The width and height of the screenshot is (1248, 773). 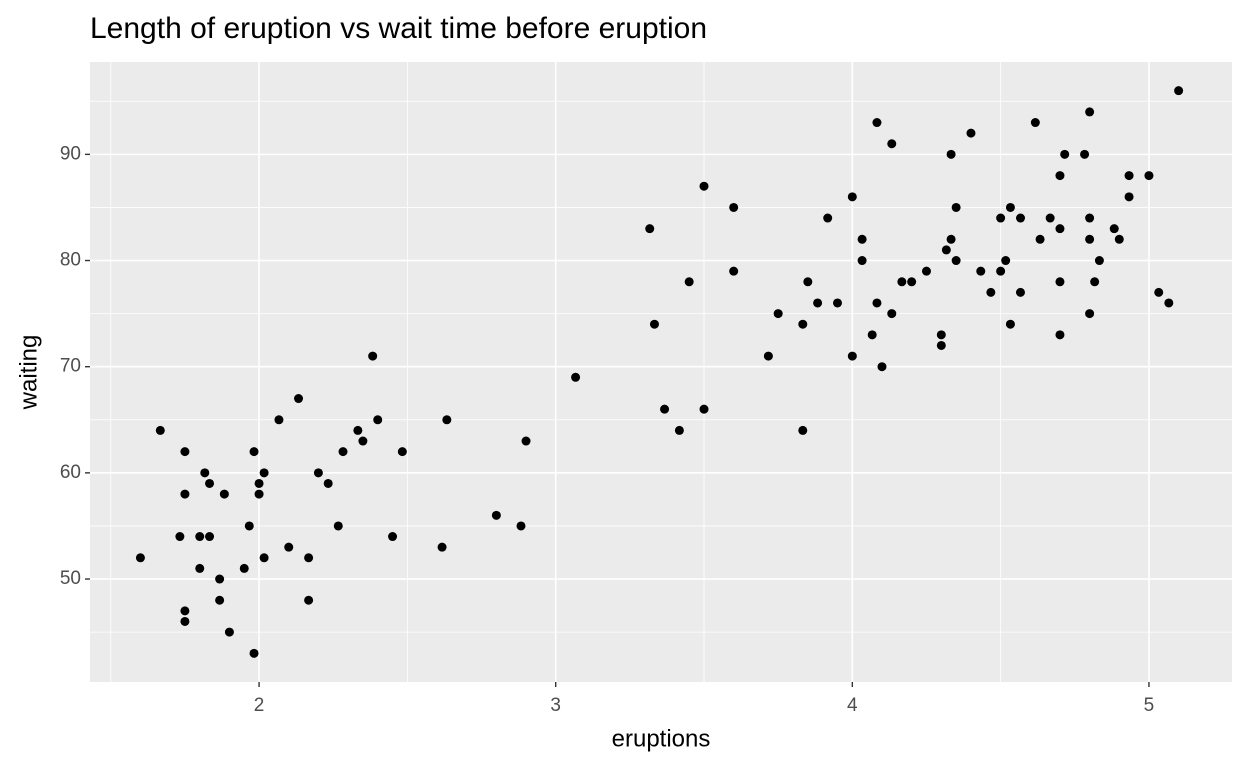 I want to click on y-tick-label: 50, so click(x=70, y=578).